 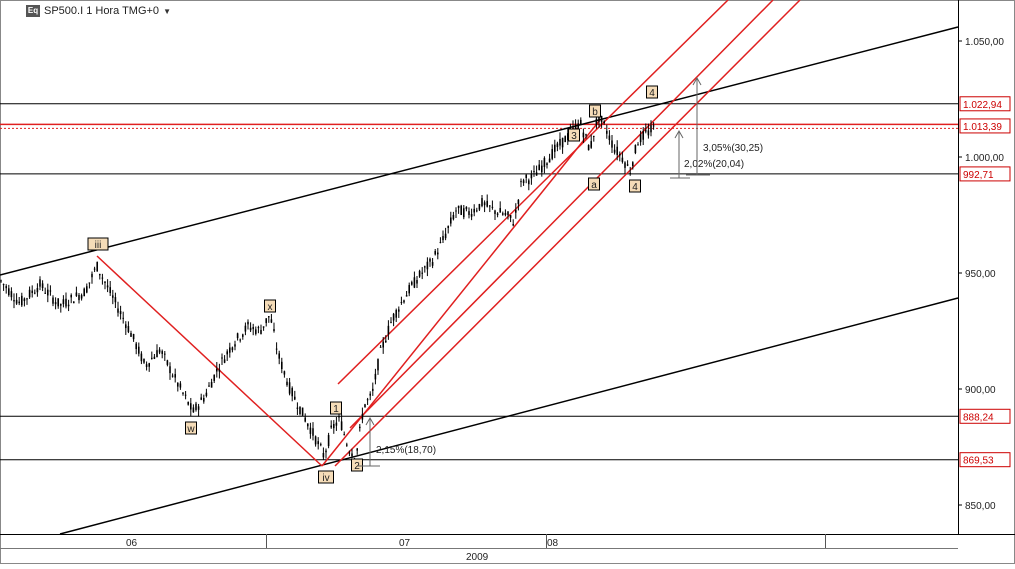 I want to click on wave-label: 2, so click(x=357, y=466).